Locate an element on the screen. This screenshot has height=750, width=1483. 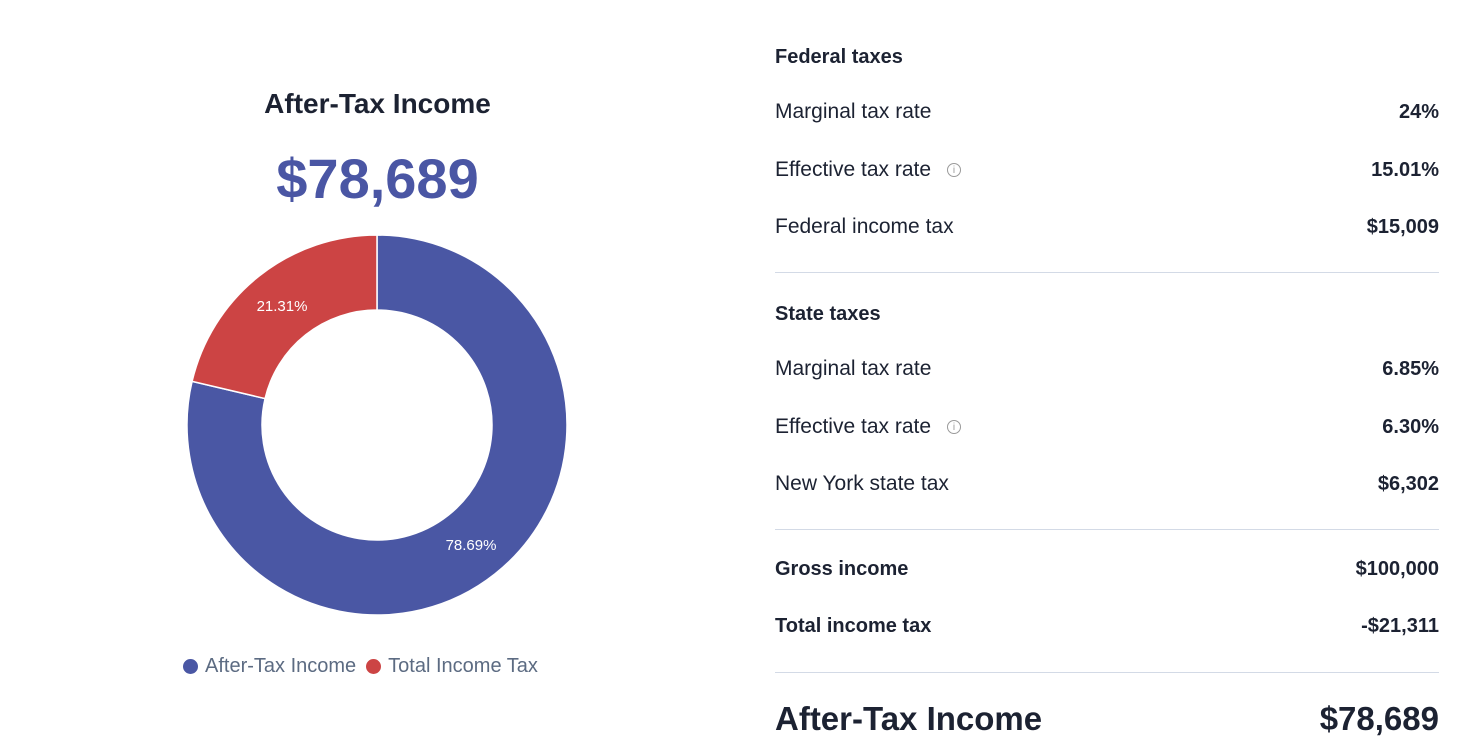
legend-item-income-tax: Total Income Tax is located at coordinates (452, 666).